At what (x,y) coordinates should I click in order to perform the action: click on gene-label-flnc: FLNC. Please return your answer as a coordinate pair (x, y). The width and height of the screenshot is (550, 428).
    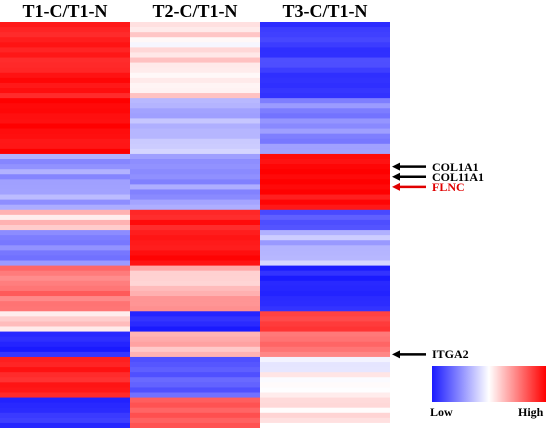
    Looking at the image, I should click on (448, 186).